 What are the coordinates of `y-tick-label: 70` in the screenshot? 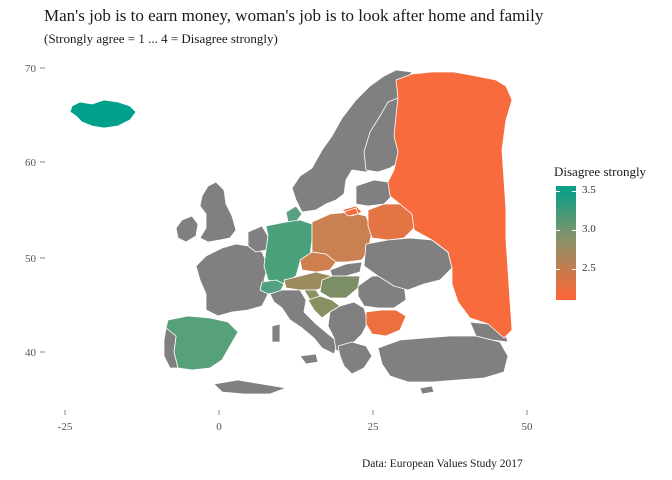 It's located at (31, 69).